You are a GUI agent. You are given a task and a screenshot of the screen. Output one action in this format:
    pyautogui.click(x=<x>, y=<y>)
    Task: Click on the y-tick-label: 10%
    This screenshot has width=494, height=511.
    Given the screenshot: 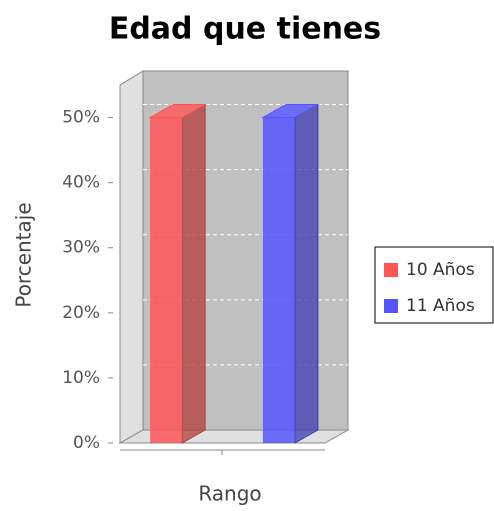 What is the action you would take?
    pyautogui.click(x=81, y=378)
    